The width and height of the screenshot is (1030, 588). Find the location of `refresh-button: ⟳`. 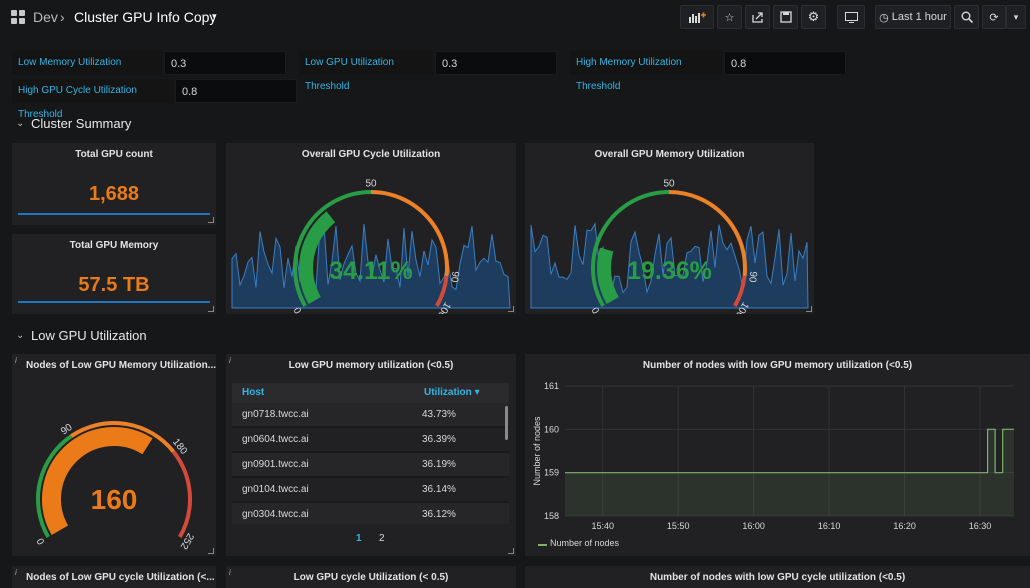

refresh-button: ⟳ is located at coordinates (994, 17).